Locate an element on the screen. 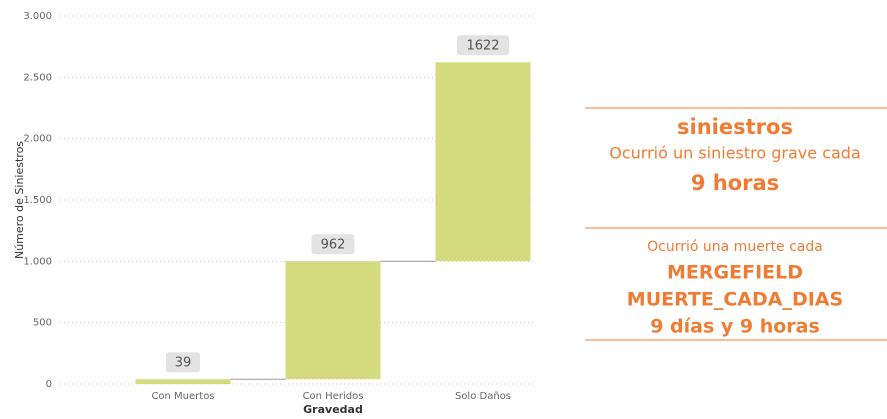  y-tick-label: 500 is located at coordinates (42, 323).